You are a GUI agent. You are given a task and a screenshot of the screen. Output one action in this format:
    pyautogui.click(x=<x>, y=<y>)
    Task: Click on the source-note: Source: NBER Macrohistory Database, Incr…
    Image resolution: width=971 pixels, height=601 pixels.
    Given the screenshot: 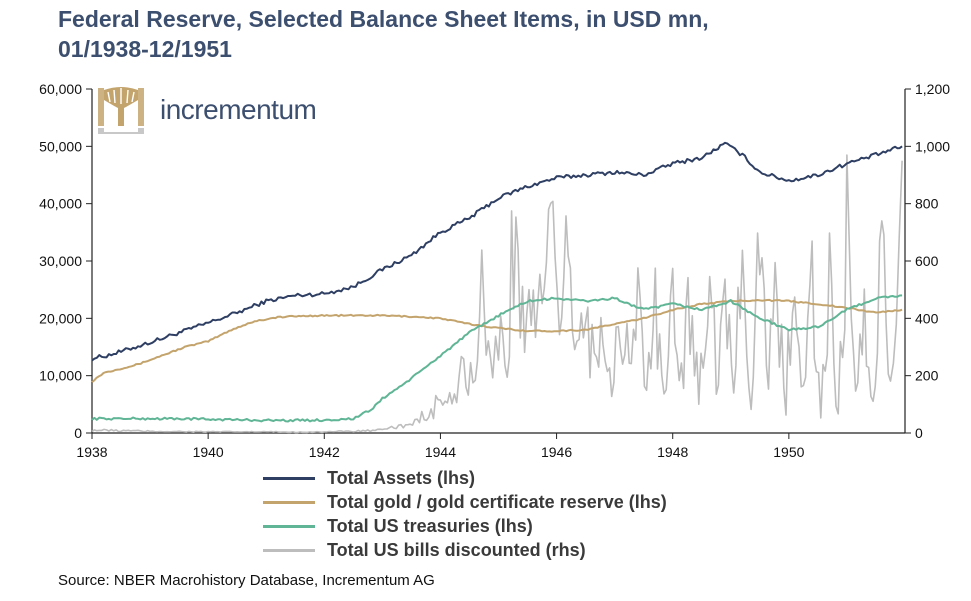 What is the action you would take?
    pyautogui.click(x=246, y=580)
    